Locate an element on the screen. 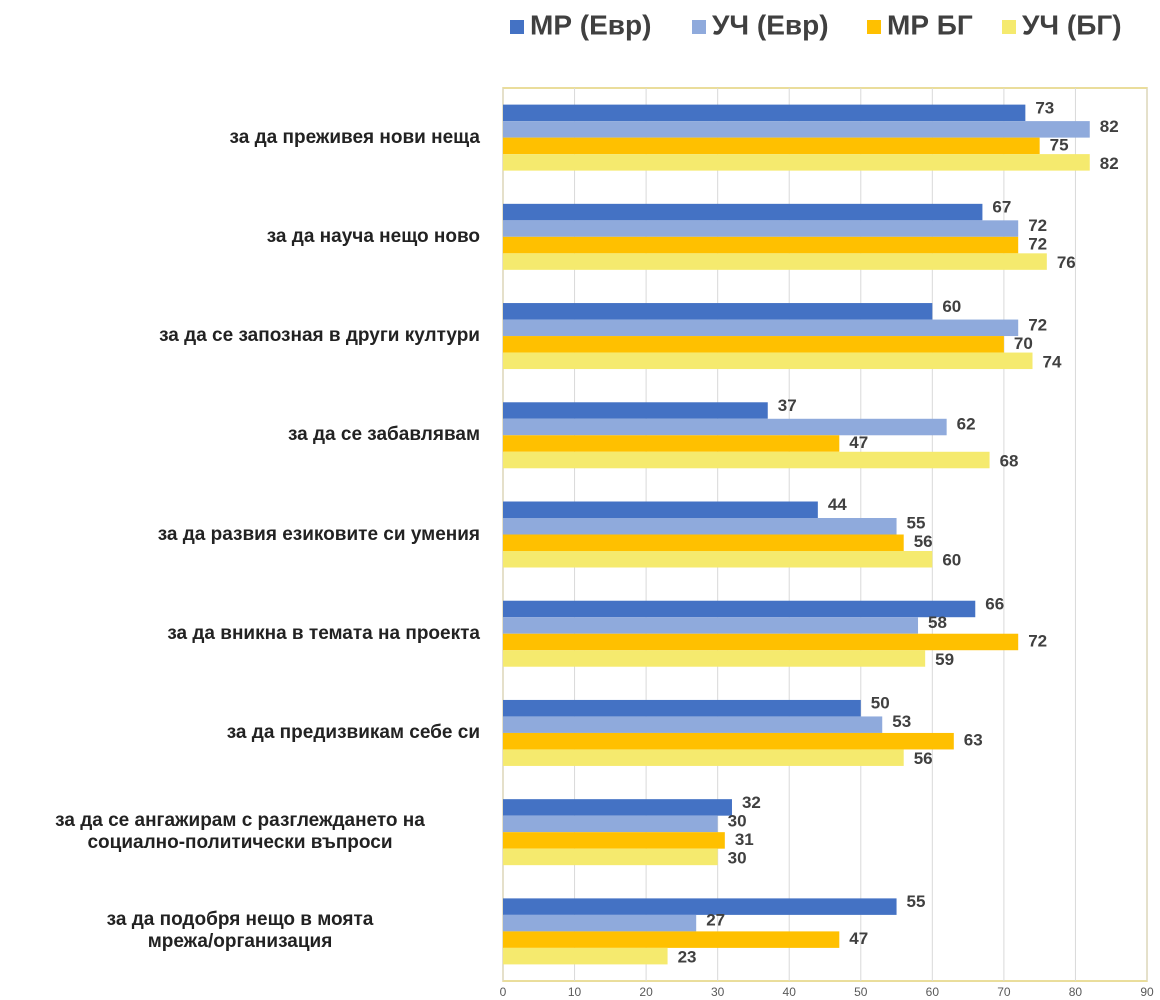 This screenshot has height=1000, width=1160. x-tick-label: 20 is located at coordinates (646, 992).